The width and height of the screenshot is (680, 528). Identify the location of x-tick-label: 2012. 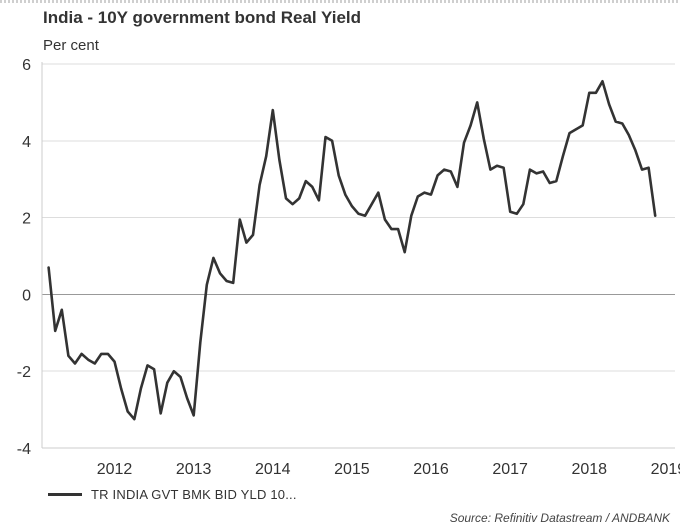
(115, 469).